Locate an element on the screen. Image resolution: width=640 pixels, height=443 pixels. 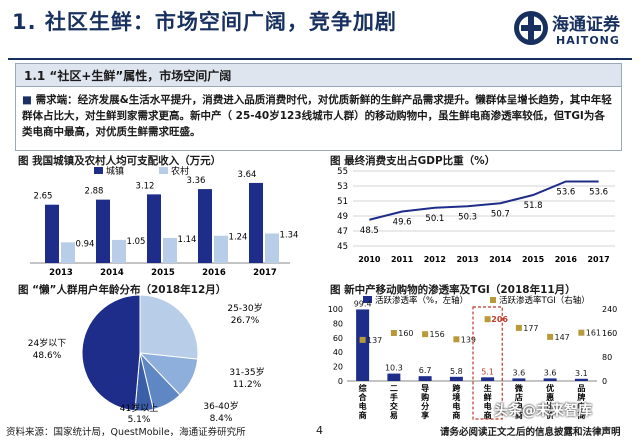
x-tick-2013: 2013 is located at coordinates (61, 273).